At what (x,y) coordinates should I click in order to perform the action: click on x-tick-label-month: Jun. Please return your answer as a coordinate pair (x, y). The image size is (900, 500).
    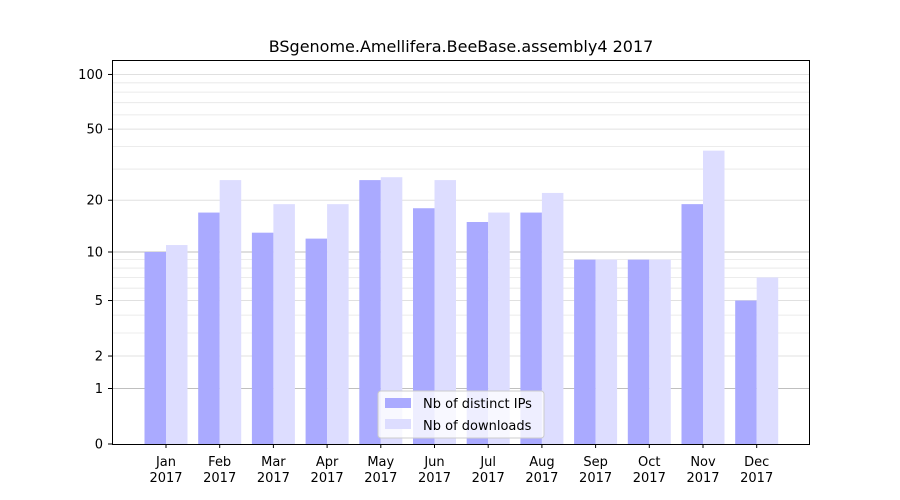
    Looking at the image, I should click on (433, 462).